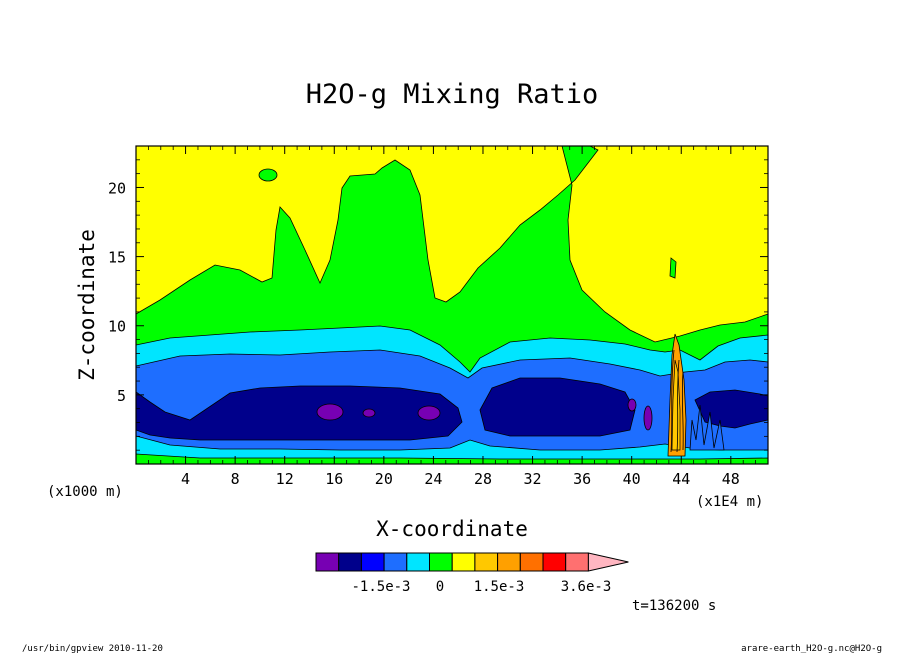  I want to click on colorbar-label: 3.6e-3, so click(586, 587).